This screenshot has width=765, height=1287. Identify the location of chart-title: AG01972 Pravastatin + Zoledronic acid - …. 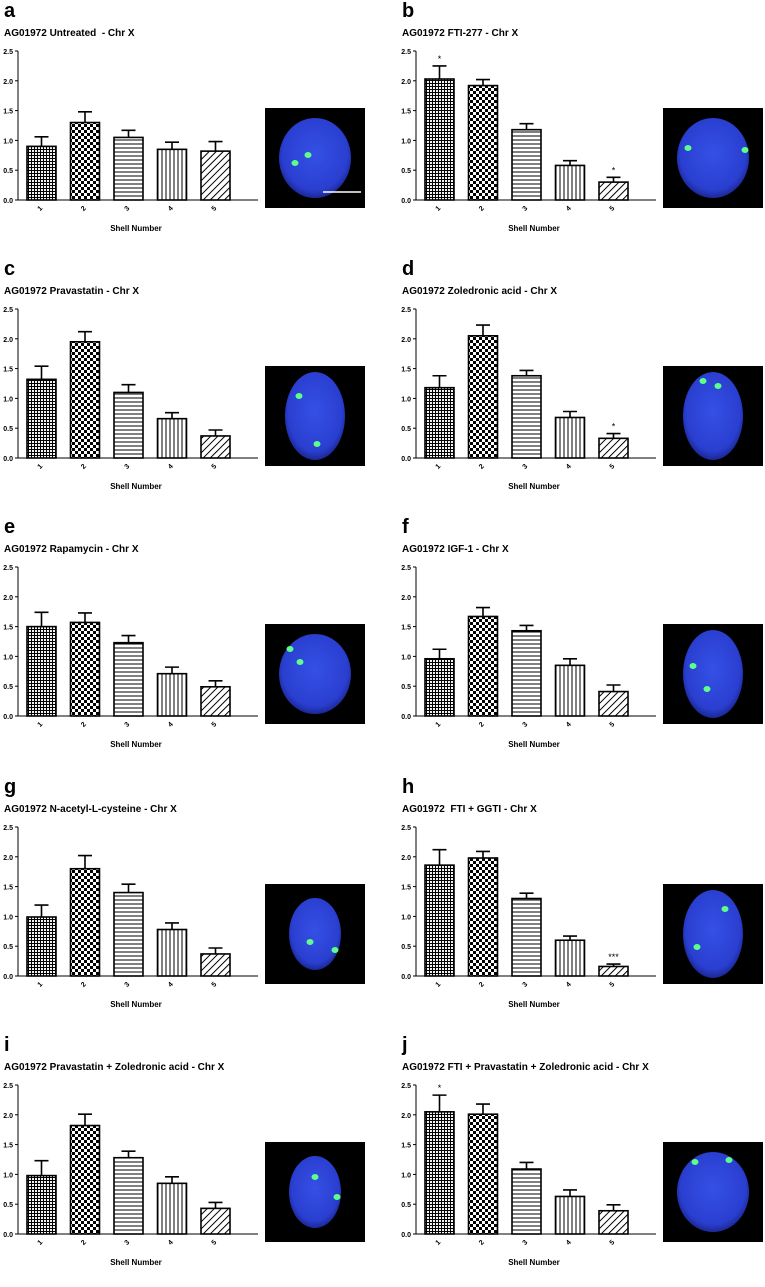
(114, 1067).